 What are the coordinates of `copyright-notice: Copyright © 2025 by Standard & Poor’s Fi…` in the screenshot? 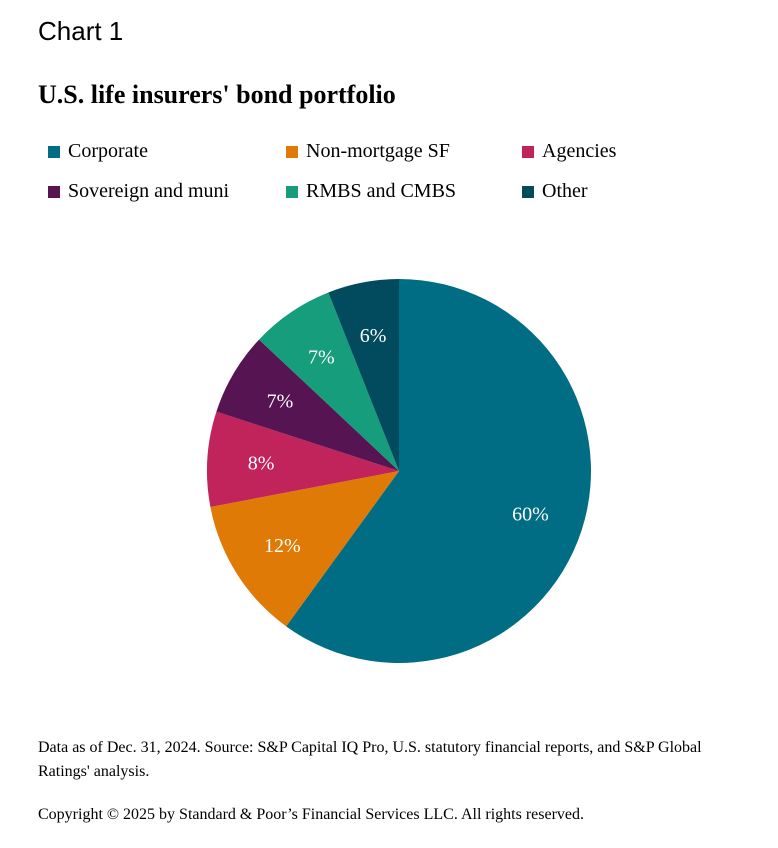 It's located at (311, 814).